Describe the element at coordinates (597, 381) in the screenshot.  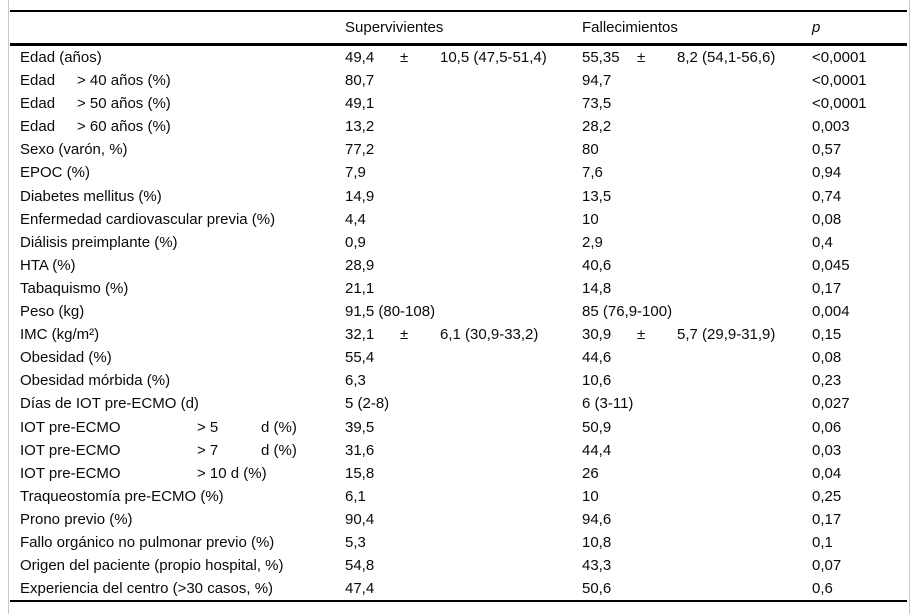
I see `cell-fallecimientos: 10,6` at that location.